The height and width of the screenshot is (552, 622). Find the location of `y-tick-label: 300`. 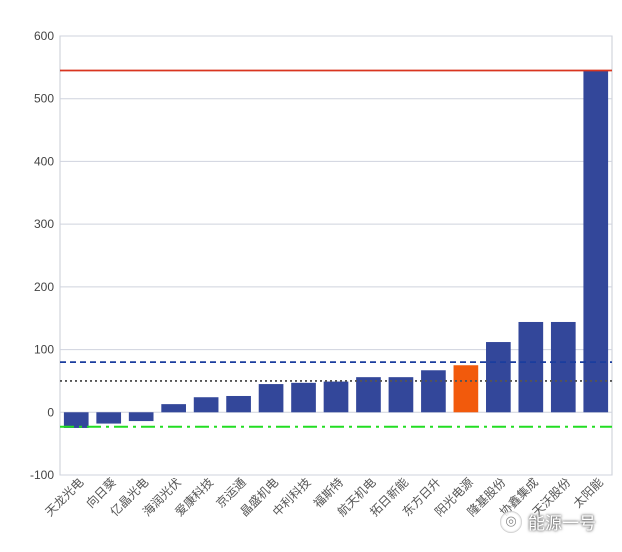

y-tick-label: 300 is located at coordinates (44, 224).